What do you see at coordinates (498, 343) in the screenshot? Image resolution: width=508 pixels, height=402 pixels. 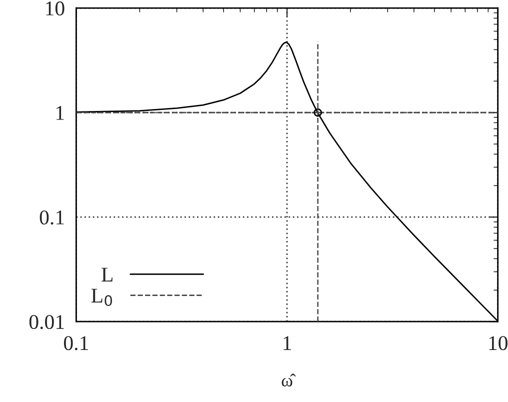 I see `x-tick-label: 10` at bounding box center [498, 343].